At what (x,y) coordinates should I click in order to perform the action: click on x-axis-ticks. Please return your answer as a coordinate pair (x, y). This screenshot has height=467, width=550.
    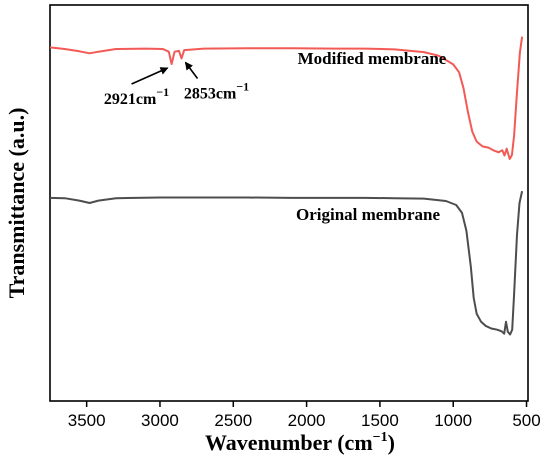
    Looking at the image, I should click on (306, 404).